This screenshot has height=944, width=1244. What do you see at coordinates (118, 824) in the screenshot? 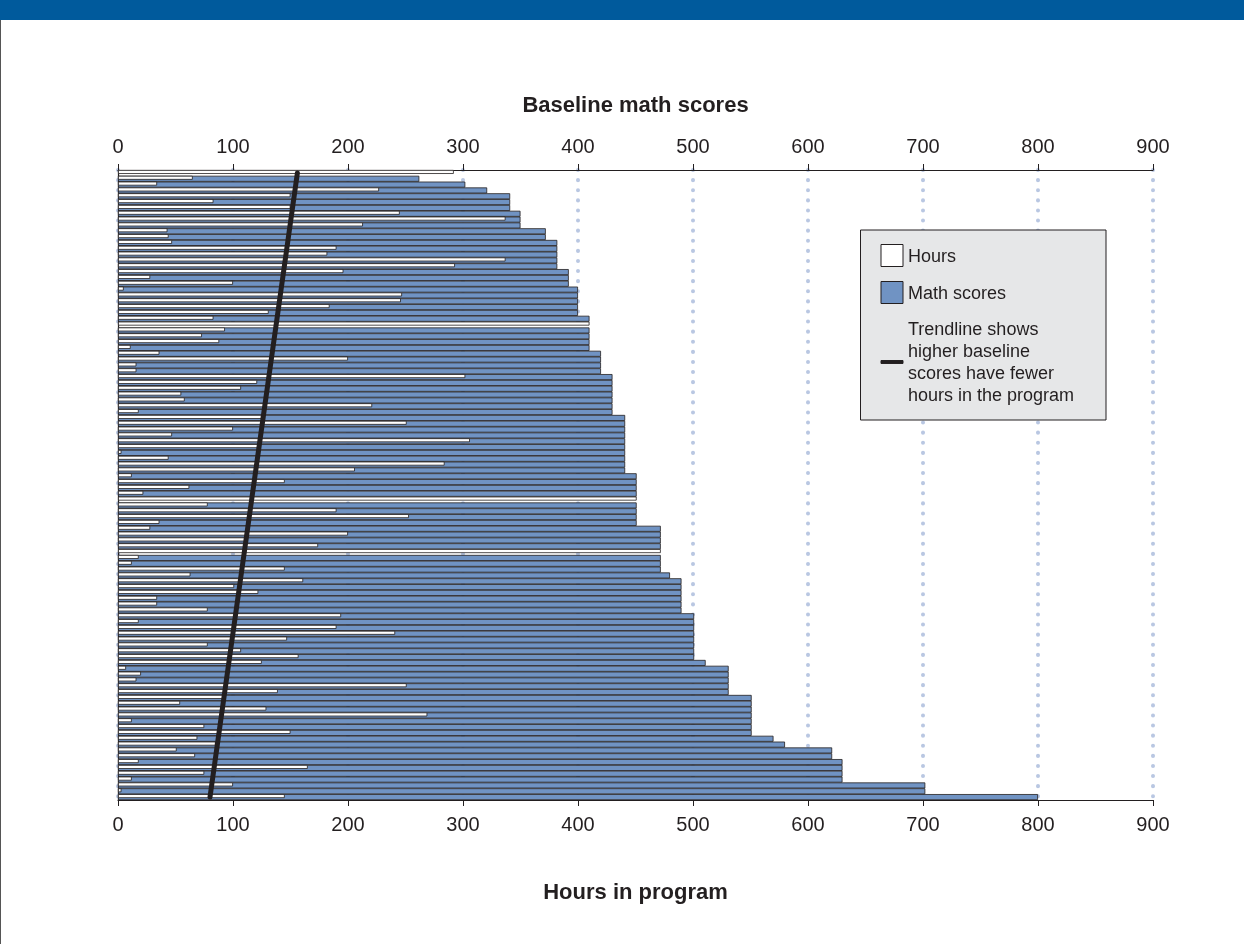
I see `x-tick-label: 0` at bounding box center [118, 824].